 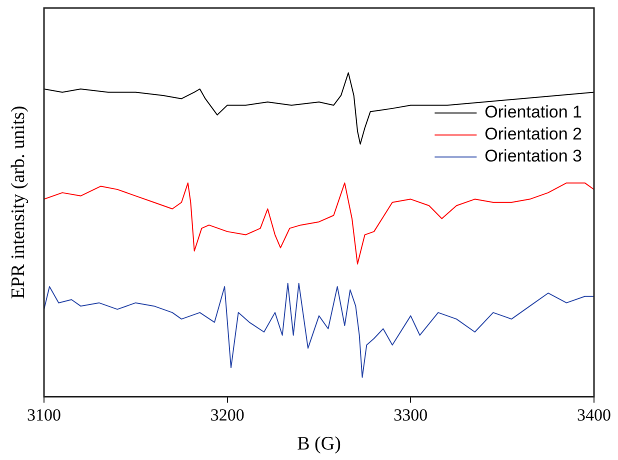 I want to click on y-axis-title: EPR intensity (arb. units), so click(x=19, y=202).